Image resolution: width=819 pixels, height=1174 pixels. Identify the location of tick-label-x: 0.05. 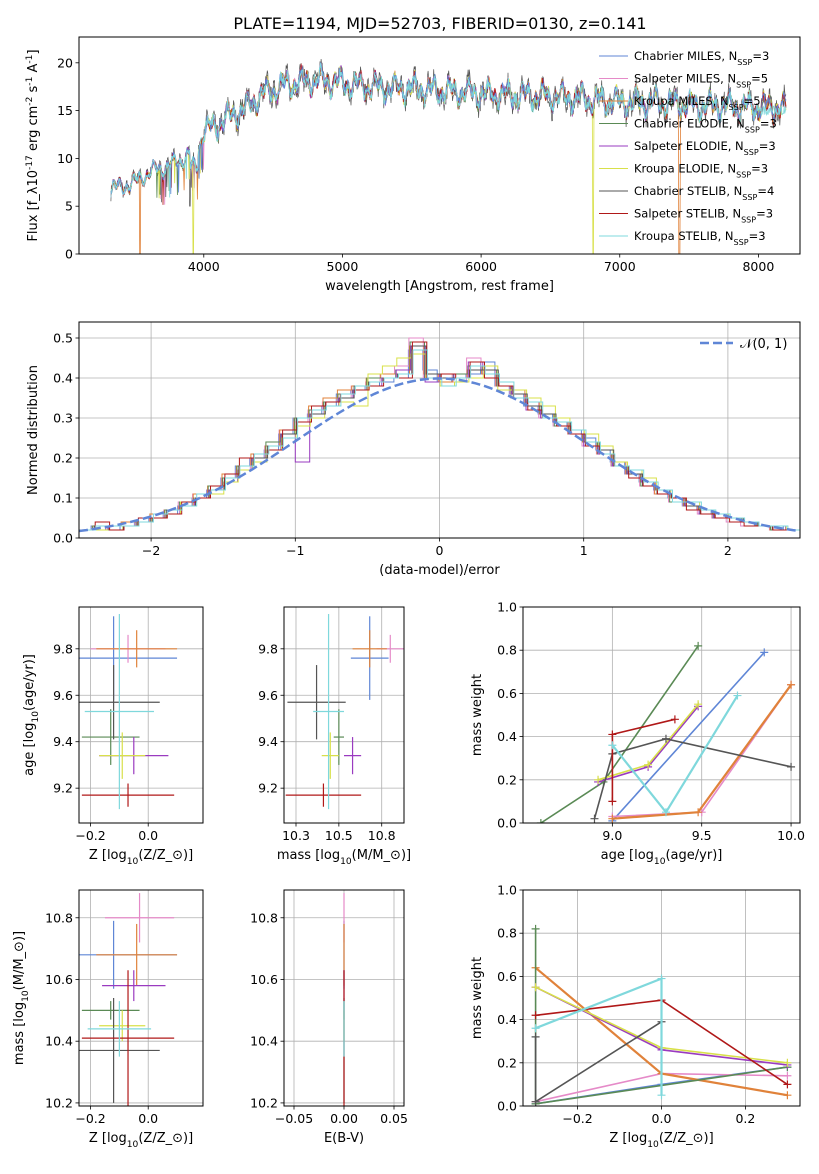
(394, 1118).